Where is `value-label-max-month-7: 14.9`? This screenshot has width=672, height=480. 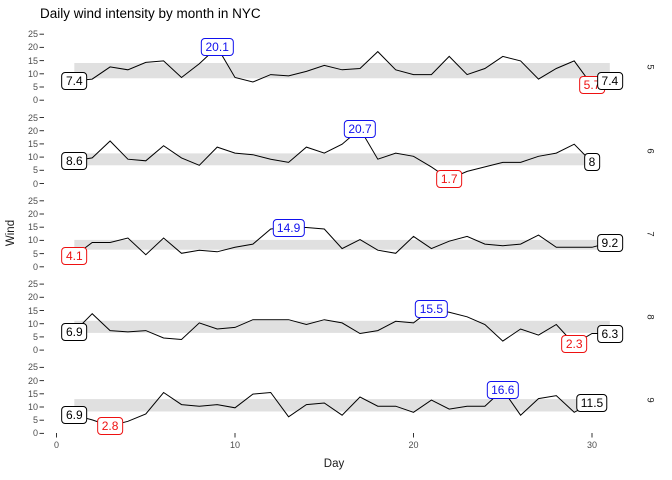 value-label-max-month-7: 14.9 is located at coordinates (288, 227).